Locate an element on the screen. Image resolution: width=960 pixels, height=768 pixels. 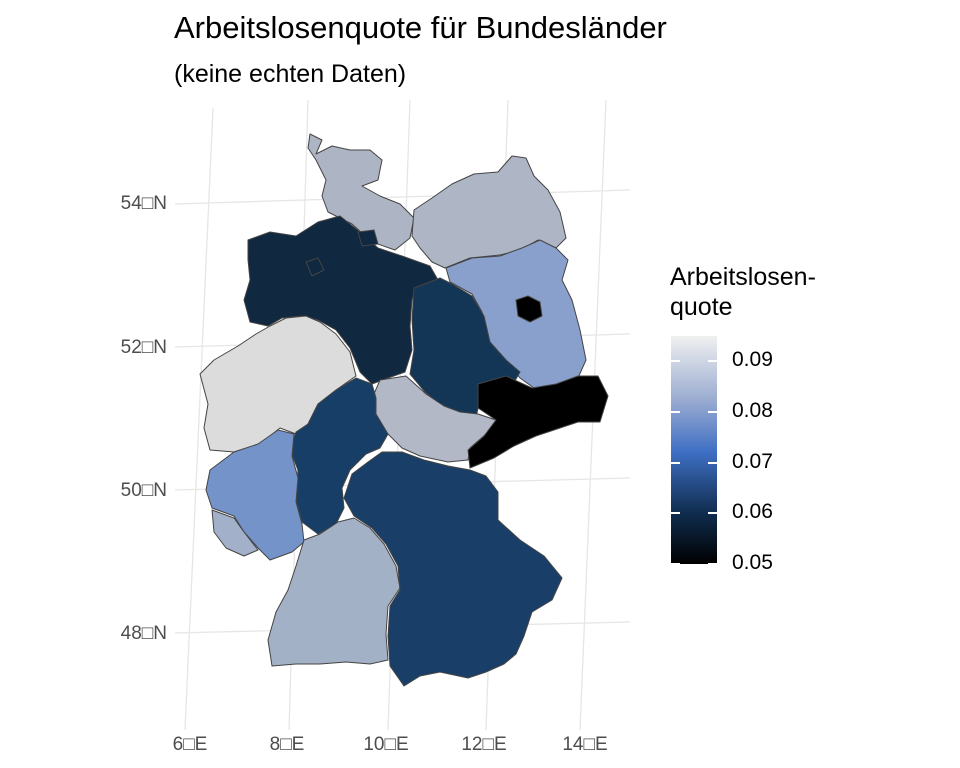
legend-colorbar-gradient is located at coordinates (694, 450).